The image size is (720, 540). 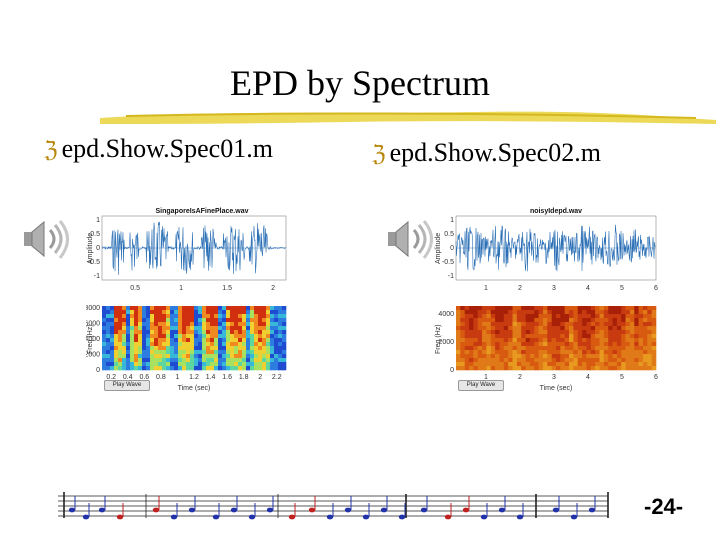 What do you see at coordinates (495, 152) in the screenshot?
I see `bullet-text: epd.Show.Spec02.m` at bounding box center [495, 152].